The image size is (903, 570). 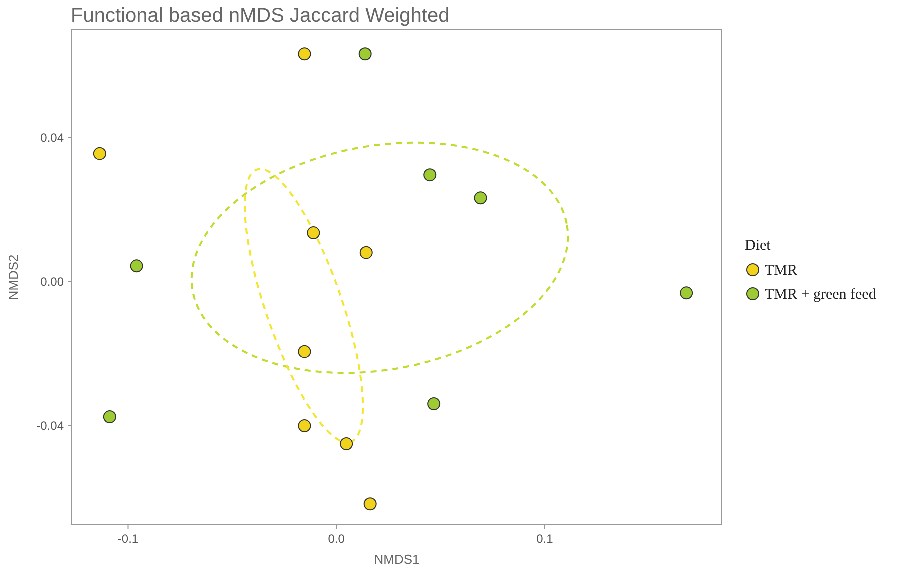 What do you see at coordinates (397, 559) in the screenshot?
I see `x-axis-title: NMDS1` at bounding box center [397, 559].